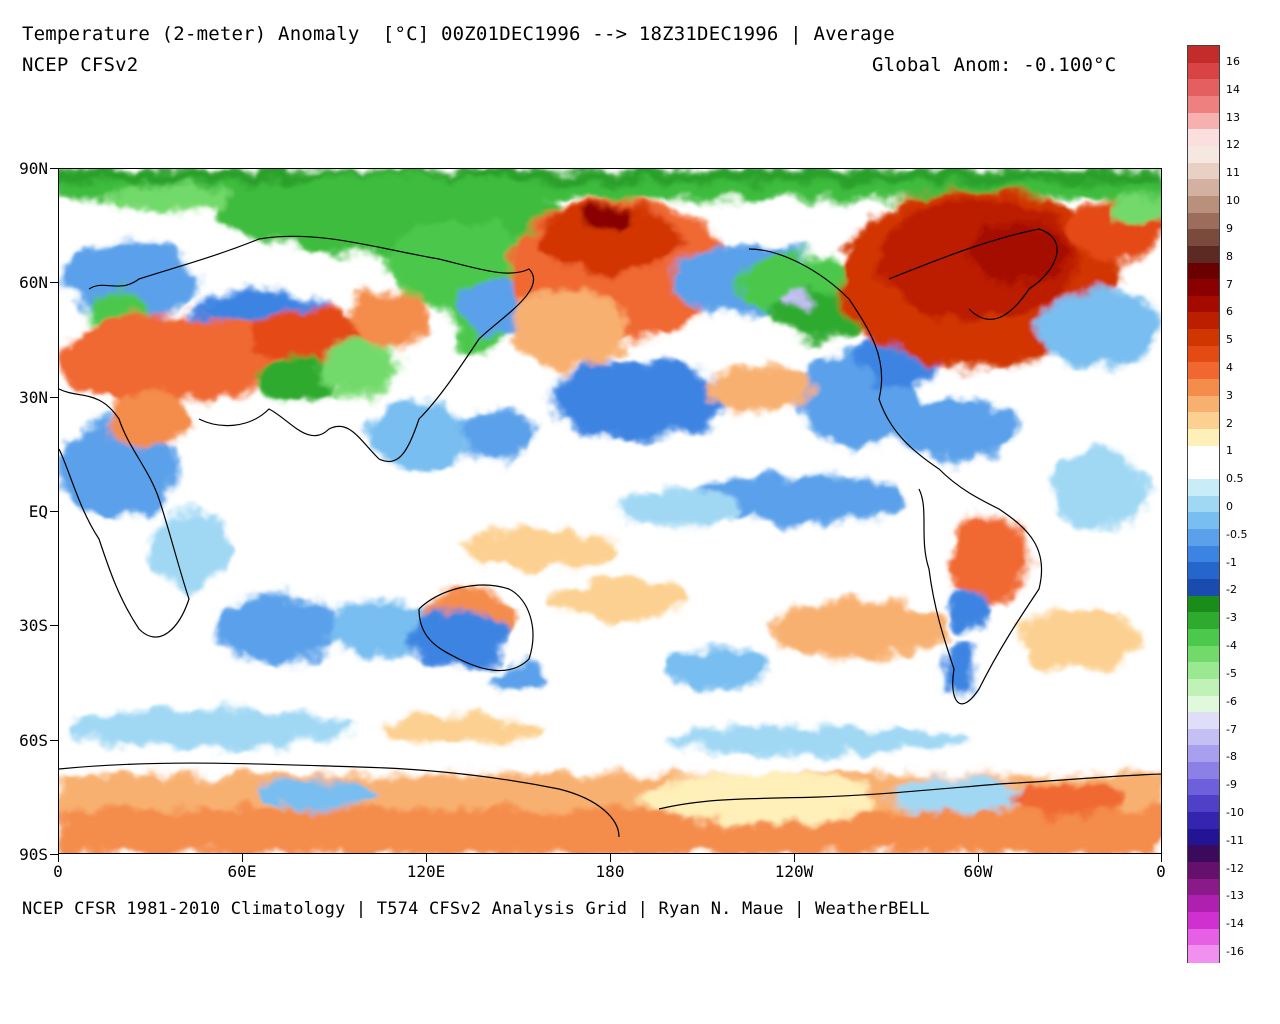 The width and height of the screenshot is (1280, 1024). What do you see at coordinates (994, 65) in the screenshot?
I see `global-anomaly: Global Anom: -0.100°C` at bounding box center [994, 65].